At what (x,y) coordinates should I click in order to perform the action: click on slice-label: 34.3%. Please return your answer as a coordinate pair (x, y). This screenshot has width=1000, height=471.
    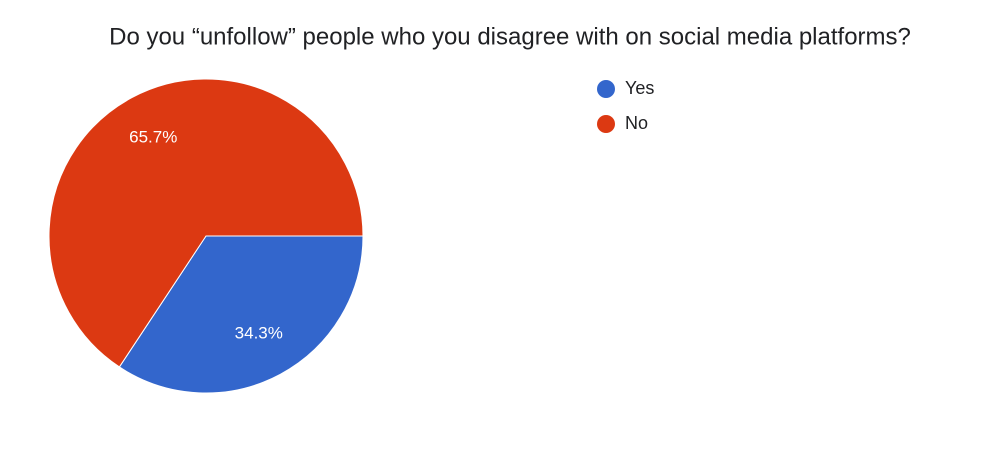
    Looking at the image, I should click on (259, 333).